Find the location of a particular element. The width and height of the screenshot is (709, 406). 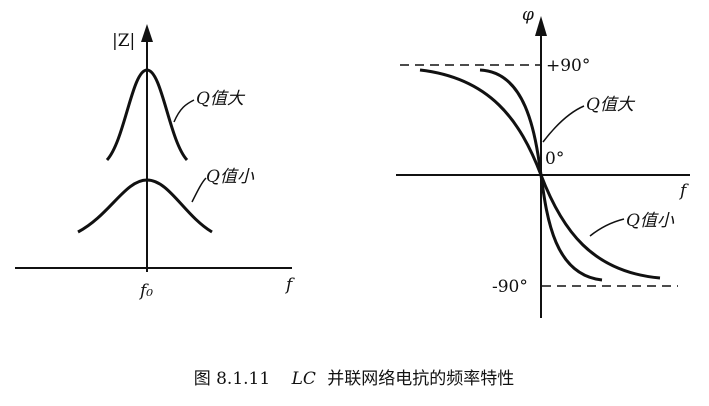

y-label: |Z| is located at coordinates (123, 41).